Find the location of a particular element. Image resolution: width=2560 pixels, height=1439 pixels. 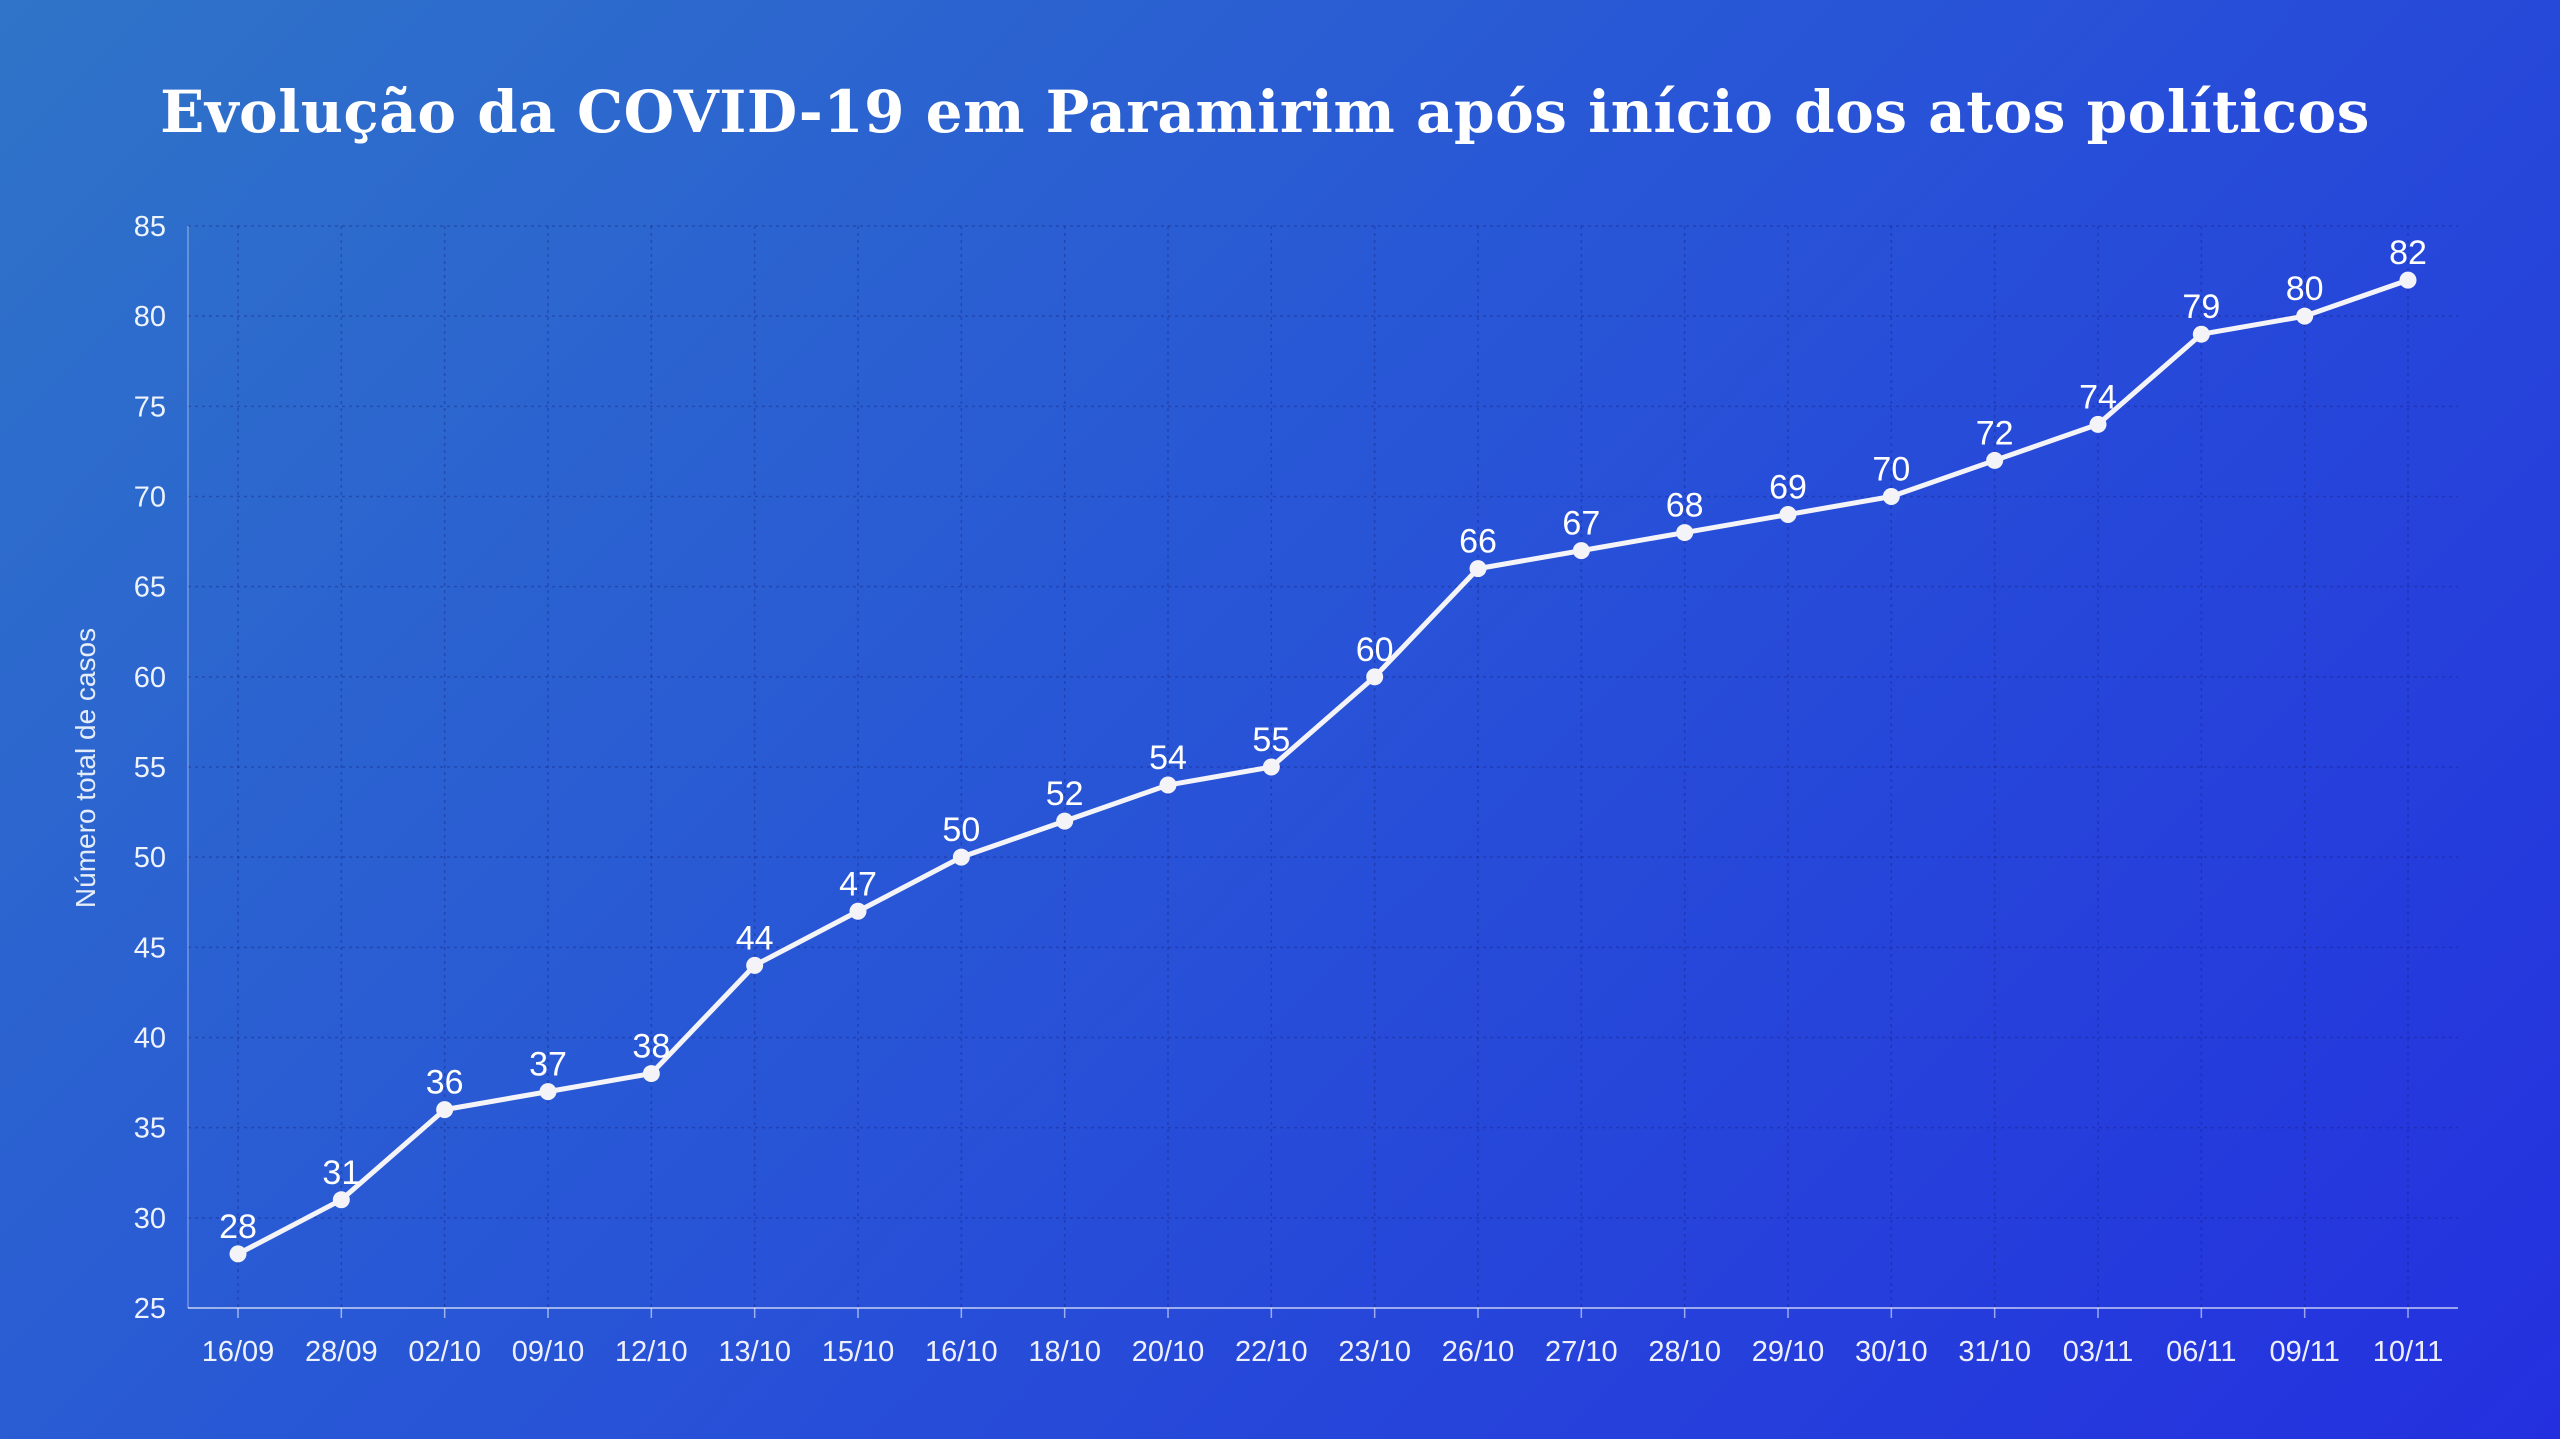

x-tick-label: 28/10 is located at coordinates (1684, 1352).